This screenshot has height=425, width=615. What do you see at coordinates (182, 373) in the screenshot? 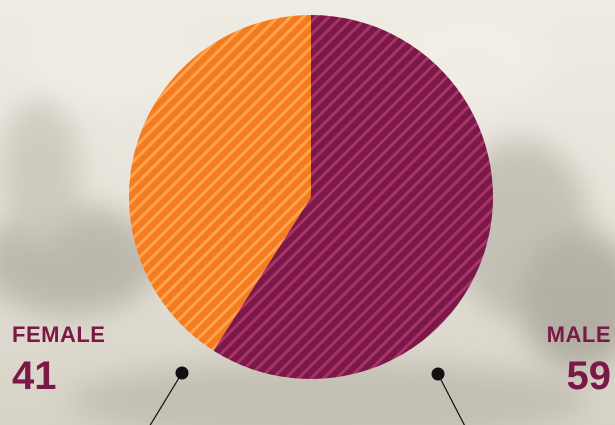
I see `female-leader-dot` at bounding box center [182, 373].